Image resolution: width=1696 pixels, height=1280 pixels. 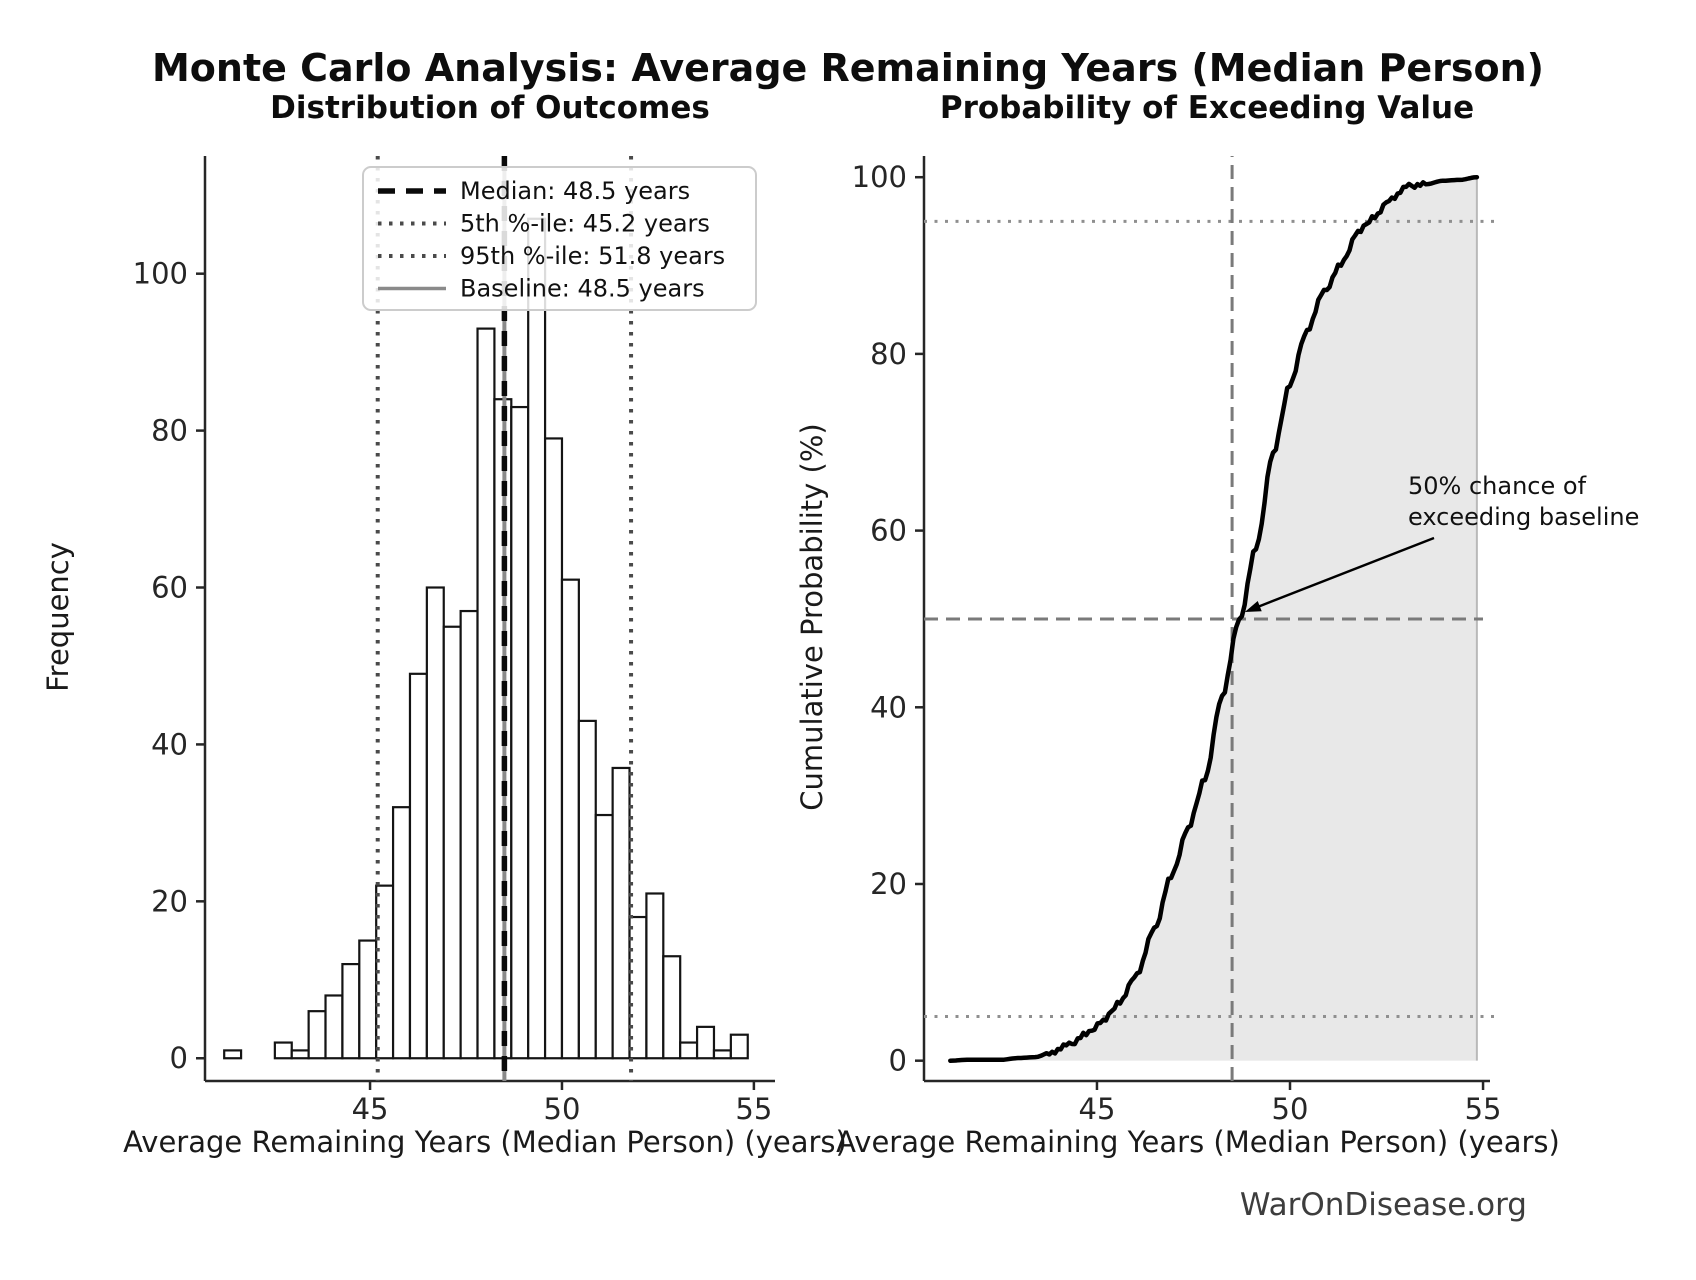 I want to click on right-y-tick-label: 80, so click(x=888, y=354).